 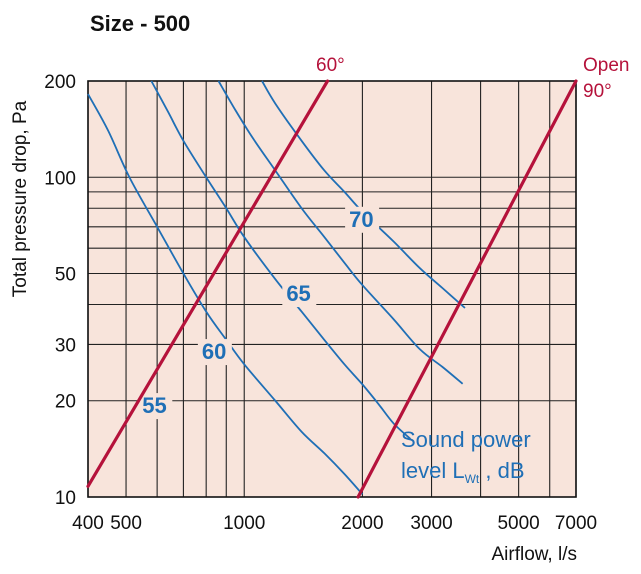 What do you see at coordinates (431, 523) in the screenshot?
I see `x-tick-label: 3000` at bounding box center [431, 523].